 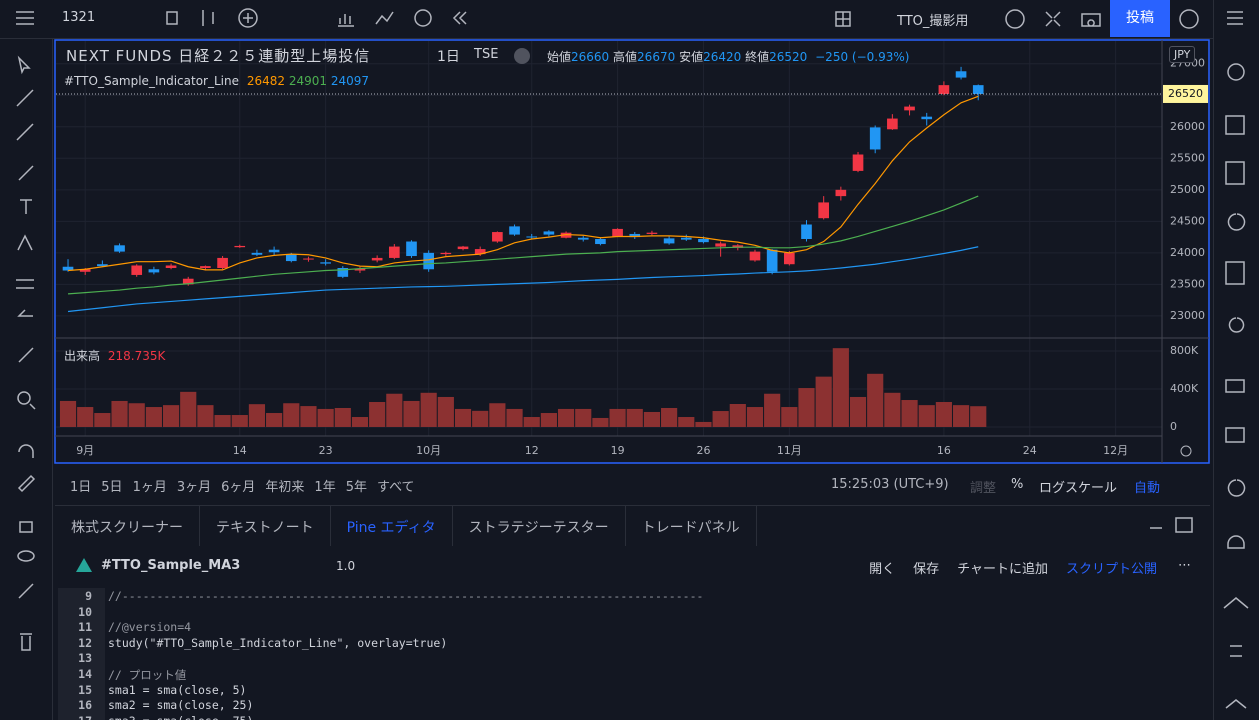 I want to click on label: 出来高, so click(x=82, y=356).